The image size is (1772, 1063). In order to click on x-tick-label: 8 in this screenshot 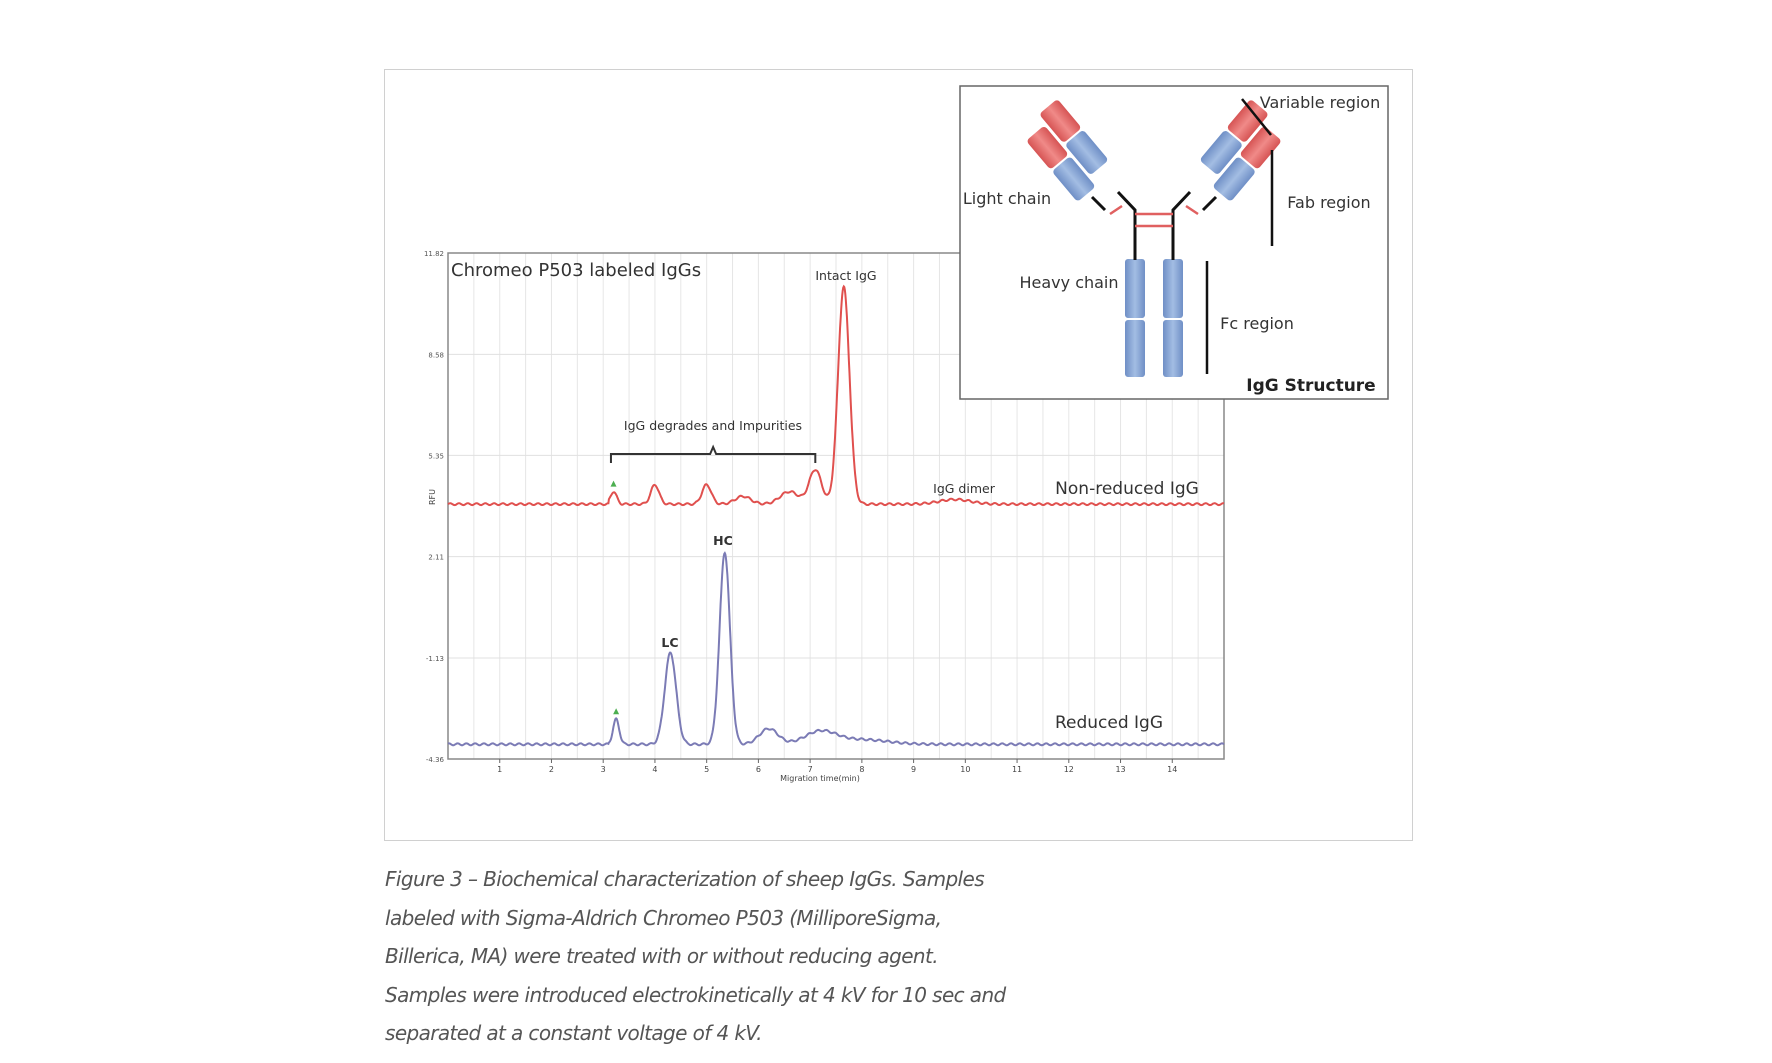, I will do `click(861, 769)`.